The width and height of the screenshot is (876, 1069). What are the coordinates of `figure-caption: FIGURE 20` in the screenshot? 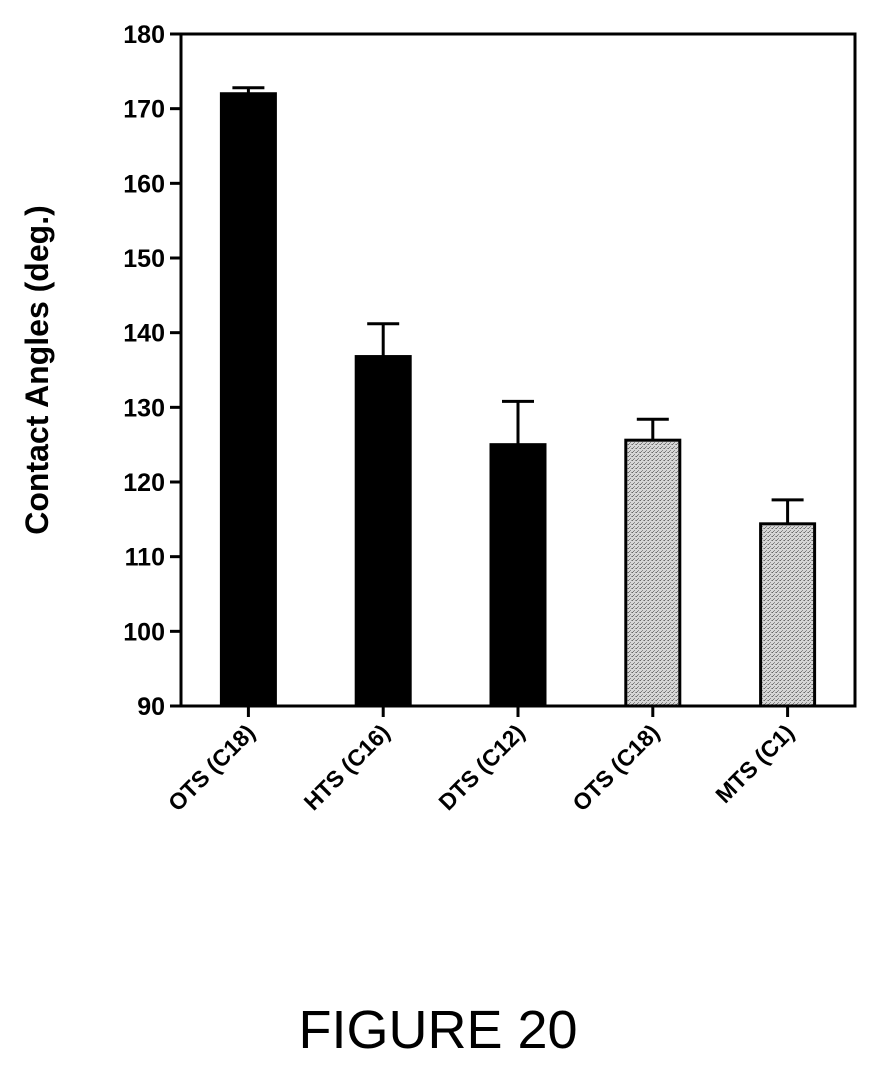 It's located at (438, 1030).